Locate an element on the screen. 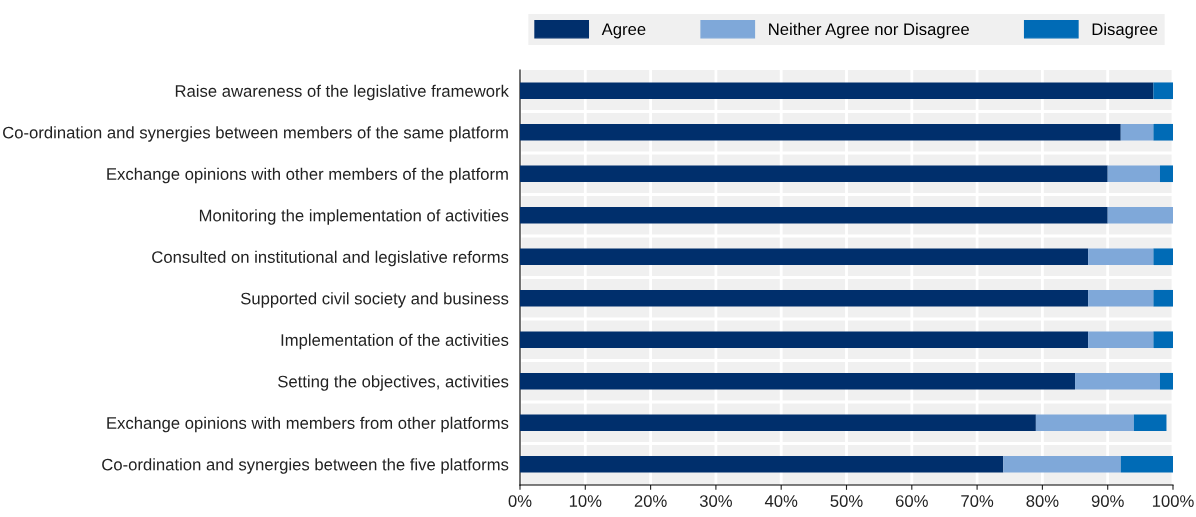 The height and width of the screenshot is (517, 1196). x-tick-label: 50% is located at coordinates (846, 501).